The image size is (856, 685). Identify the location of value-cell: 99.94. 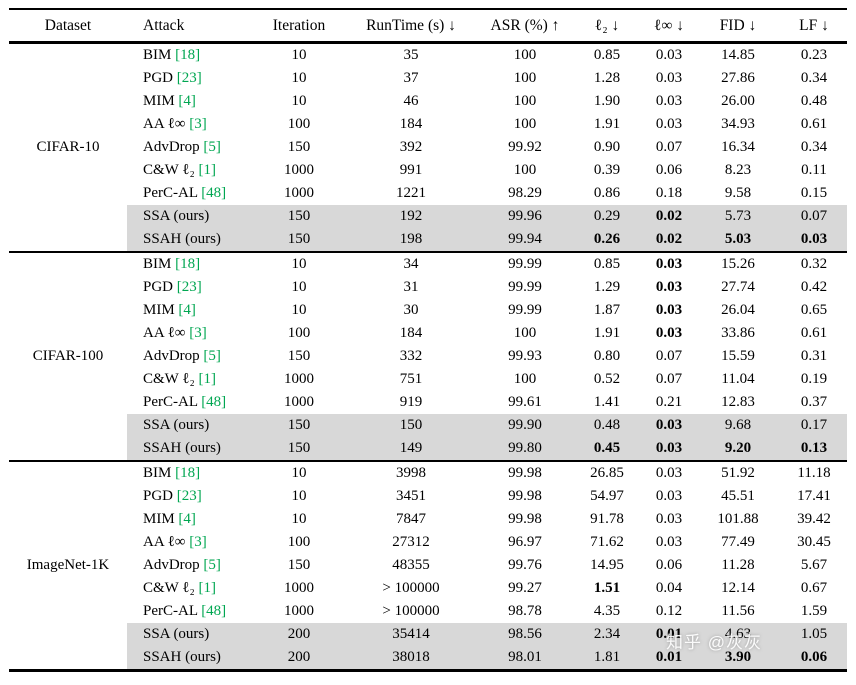
(525, 240).